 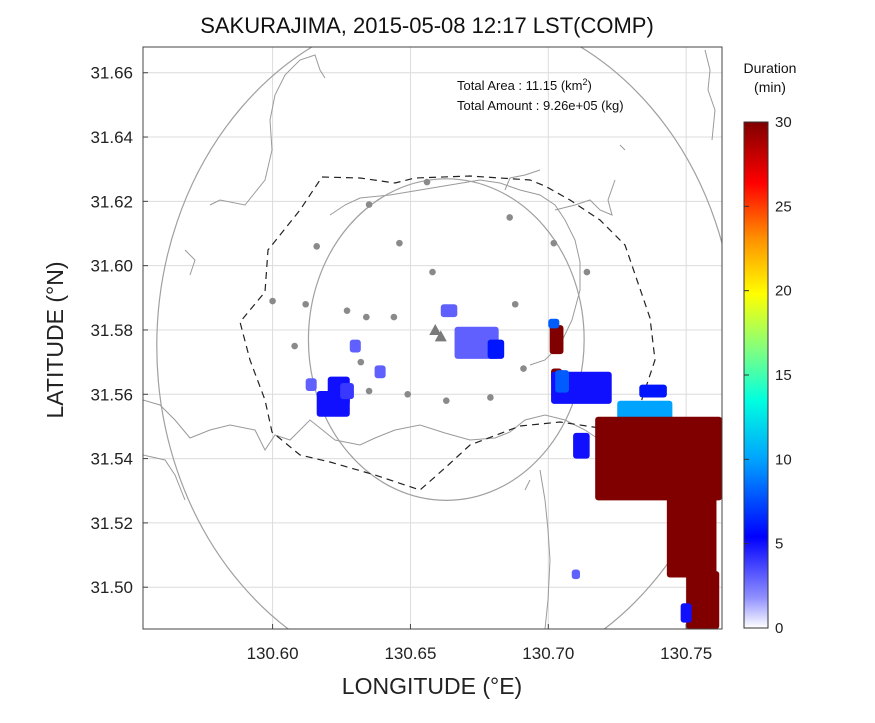 I want to click on x-tick-label: 130.65, so click(x=410, y=653).